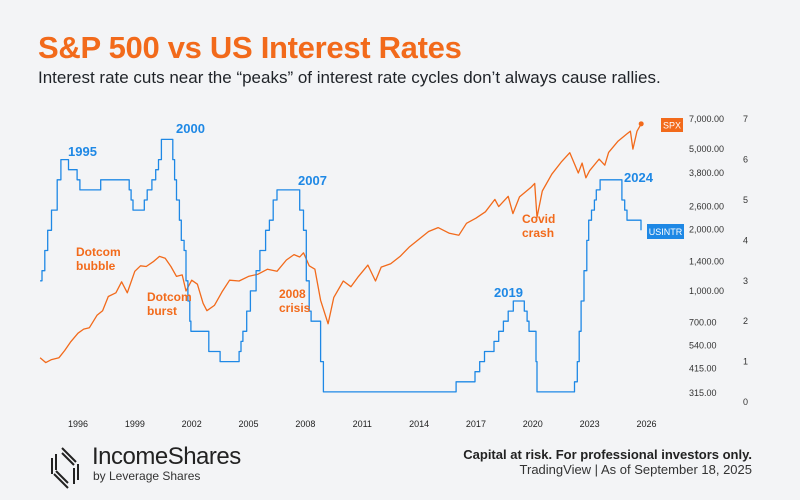 This screenshot has width=800, height=500. What do you see at coordinates (305, 424) in the screenshot?
I see `x-tick-label: 2008` at bounding box center [305, 424].